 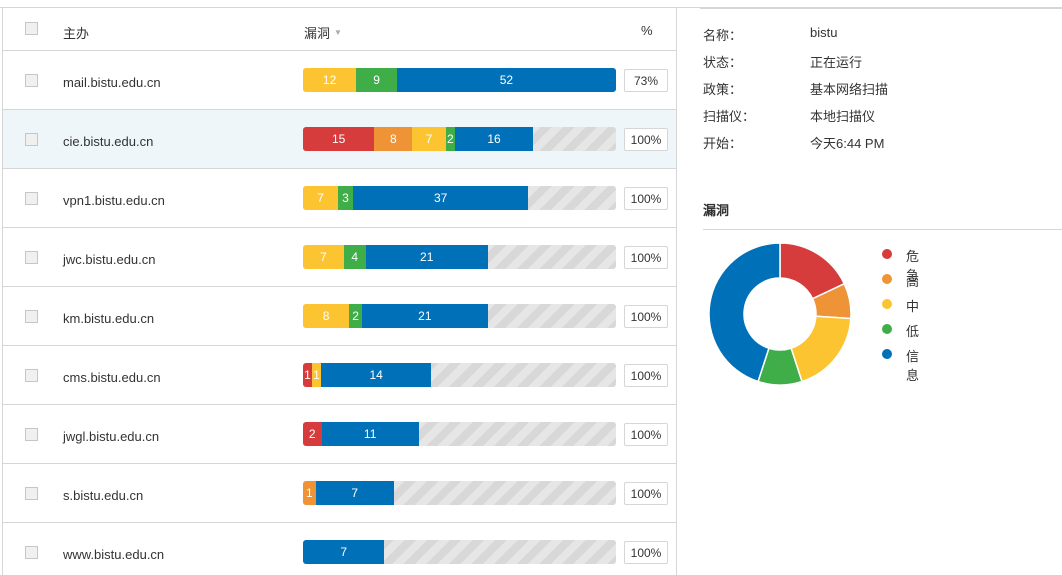 What do you see at coordinates (459, 375) in the screenshot?
I see `vulnerability-bar: 1 1 14` at bounding box center [459, 375].